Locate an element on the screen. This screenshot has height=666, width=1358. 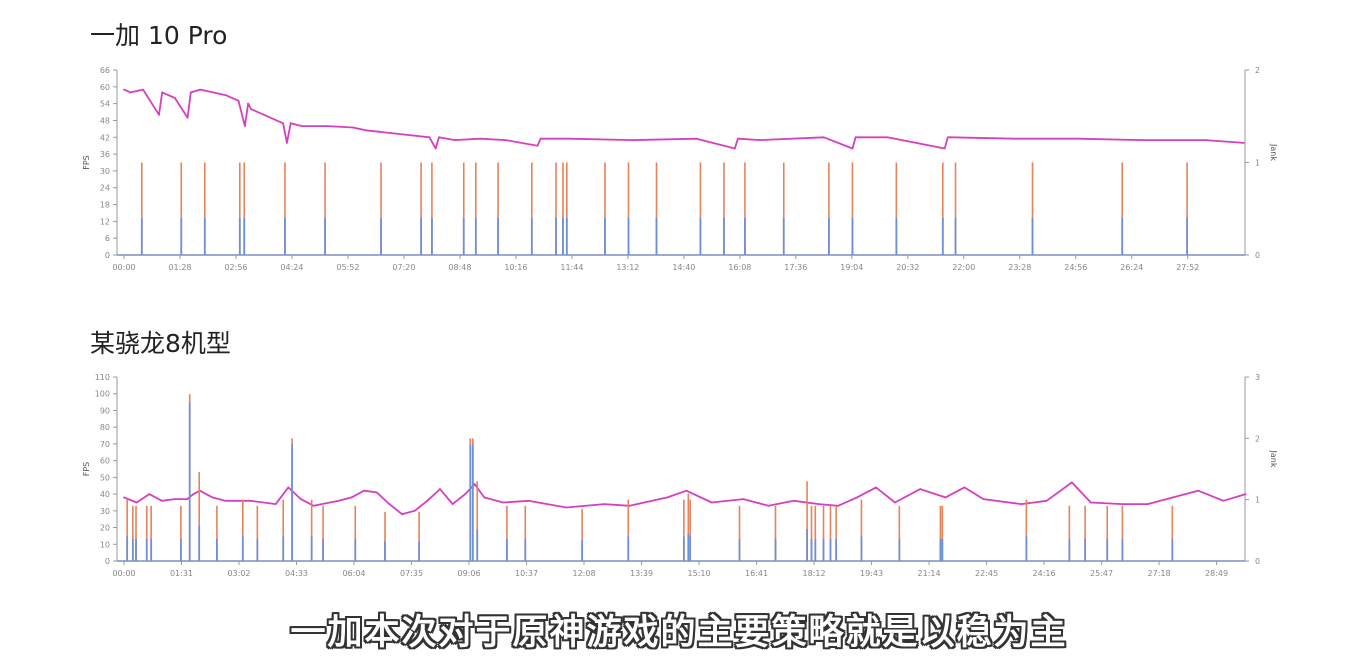
y-tick-label: 0 is located at coordinates (107, 255).